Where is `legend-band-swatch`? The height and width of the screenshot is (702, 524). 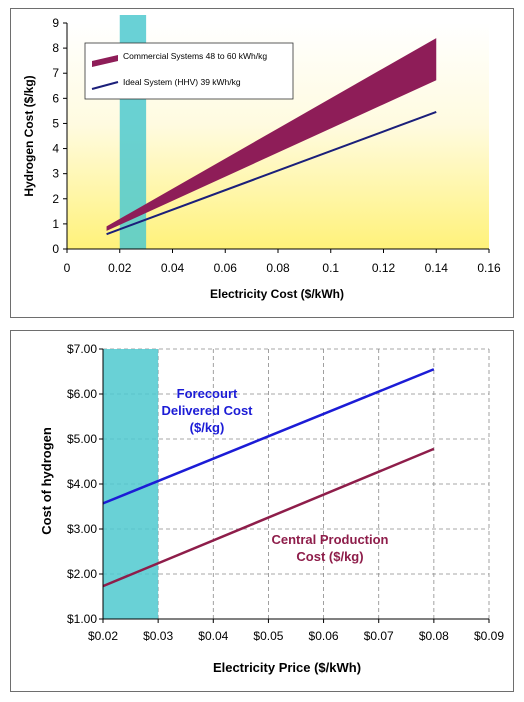
legend-band-swatch is located at coordinates (105, 61).